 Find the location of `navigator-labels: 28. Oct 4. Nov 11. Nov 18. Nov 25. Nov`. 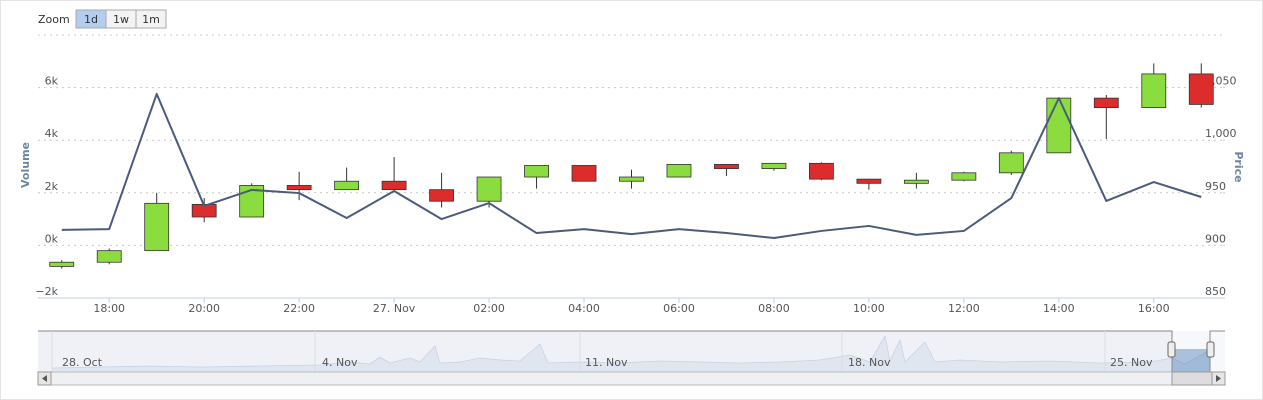

navigator-labels: 28. Oct 4. Nov 11. Nov 18. Nov 25. Nov is located at coordinates (607, 362).